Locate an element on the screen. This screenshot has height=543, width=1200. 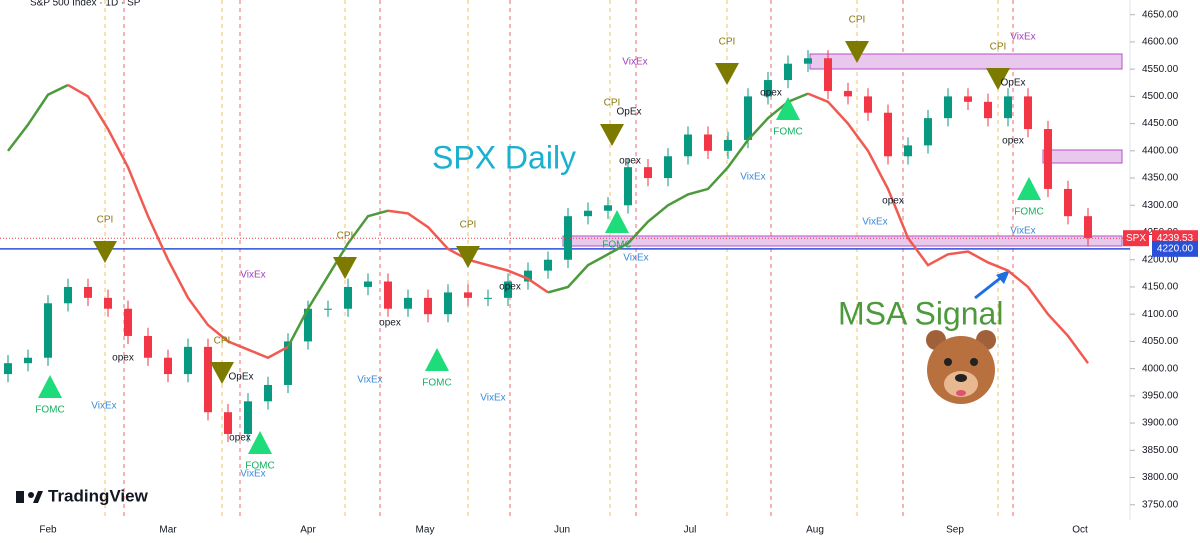
x-tick-label: Mar is located at coordinates (168, 530).